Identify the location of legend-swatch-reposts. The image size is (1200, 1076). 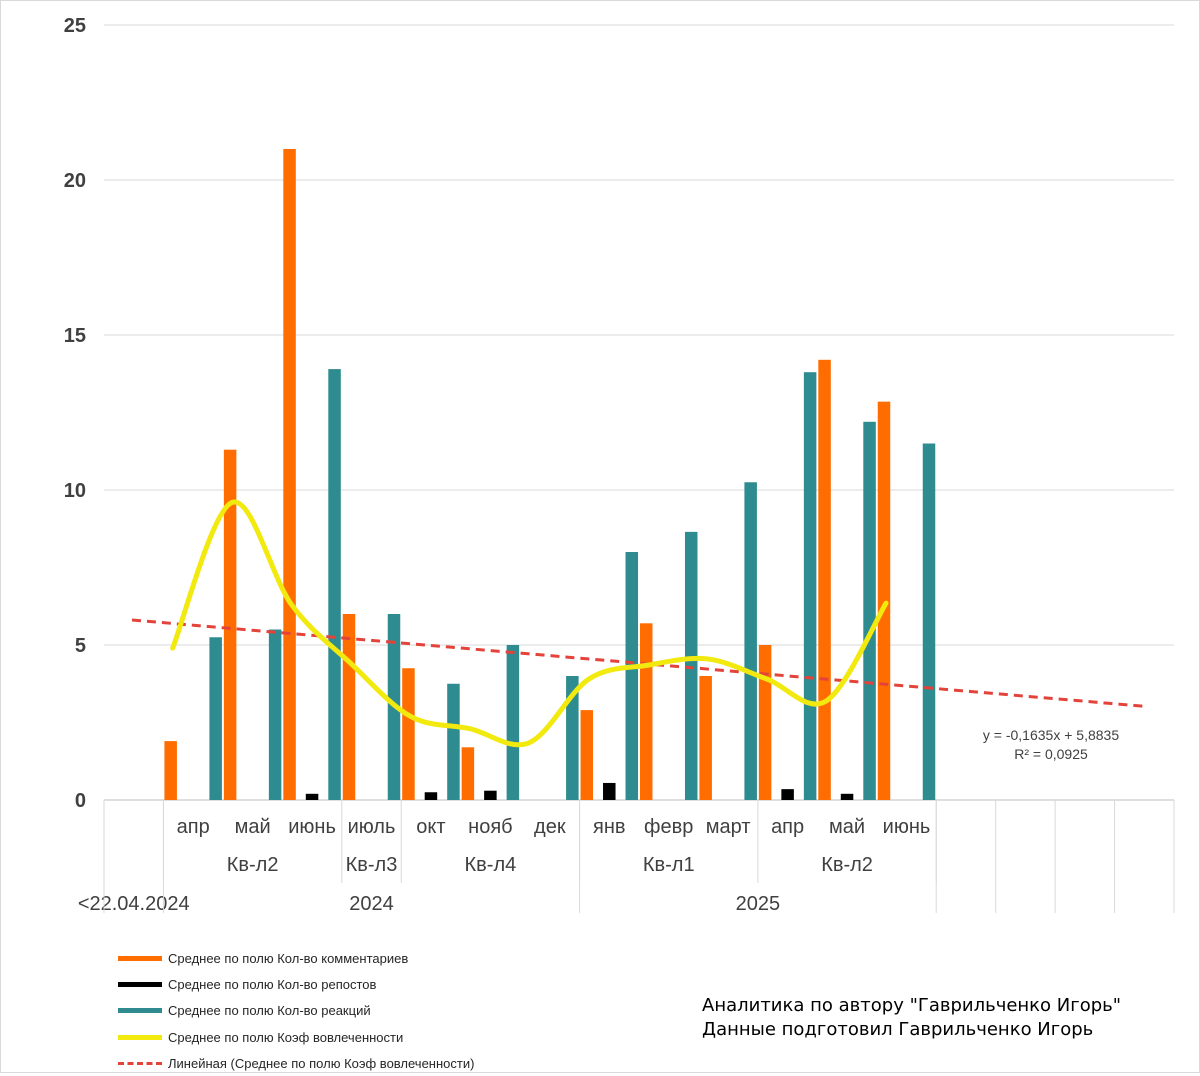
(140, 984).